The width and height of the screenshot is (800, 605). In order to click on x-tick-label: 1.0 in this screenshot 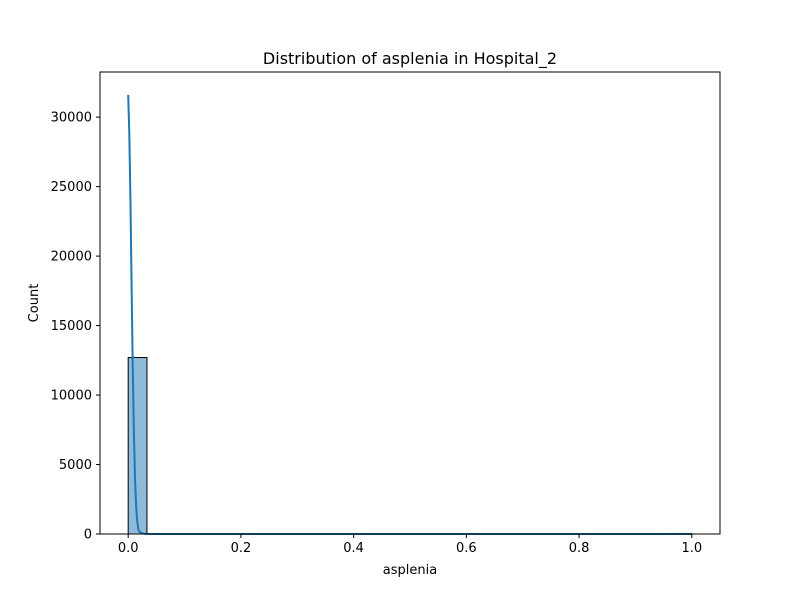, I will do `click(691, 548)`.